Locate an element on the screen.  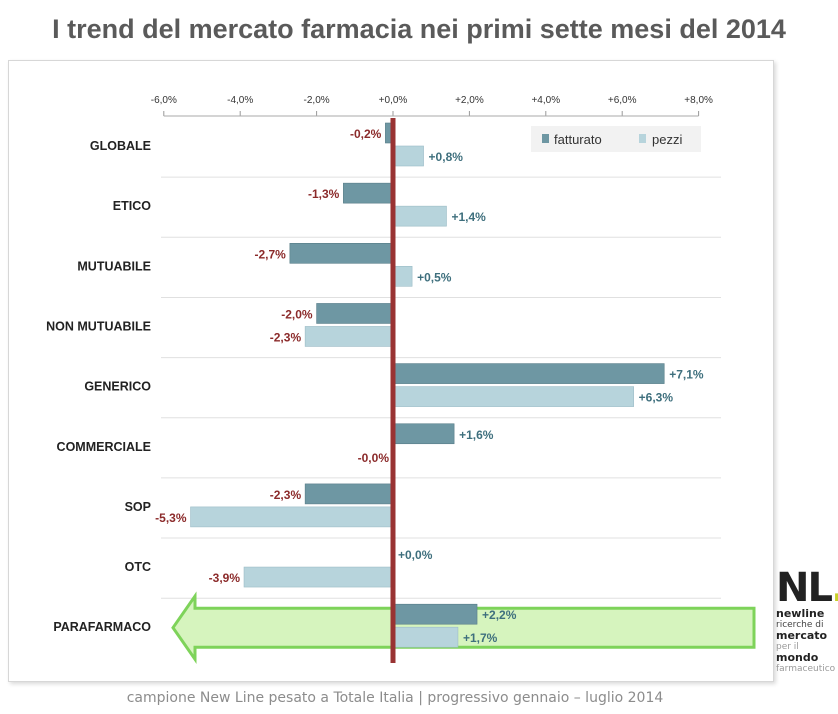
logo-mark: NL. is located at coordinates (807, 588).